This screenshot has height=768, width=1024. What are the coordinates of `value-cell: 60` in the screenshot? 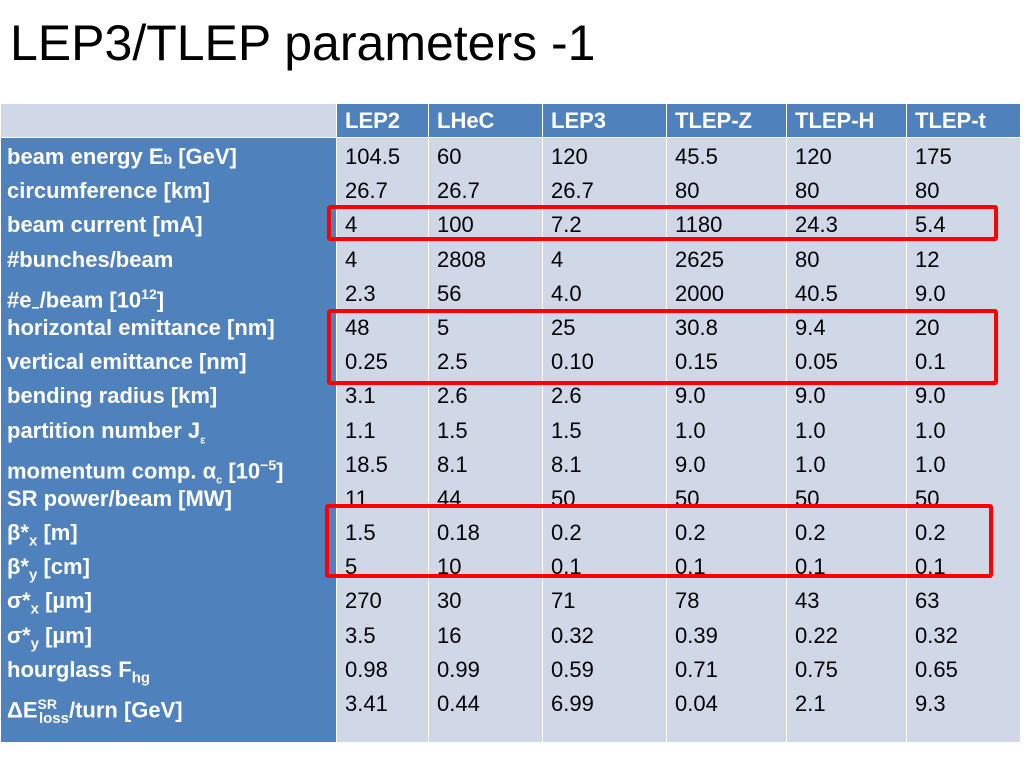 It's located at (449, 156).